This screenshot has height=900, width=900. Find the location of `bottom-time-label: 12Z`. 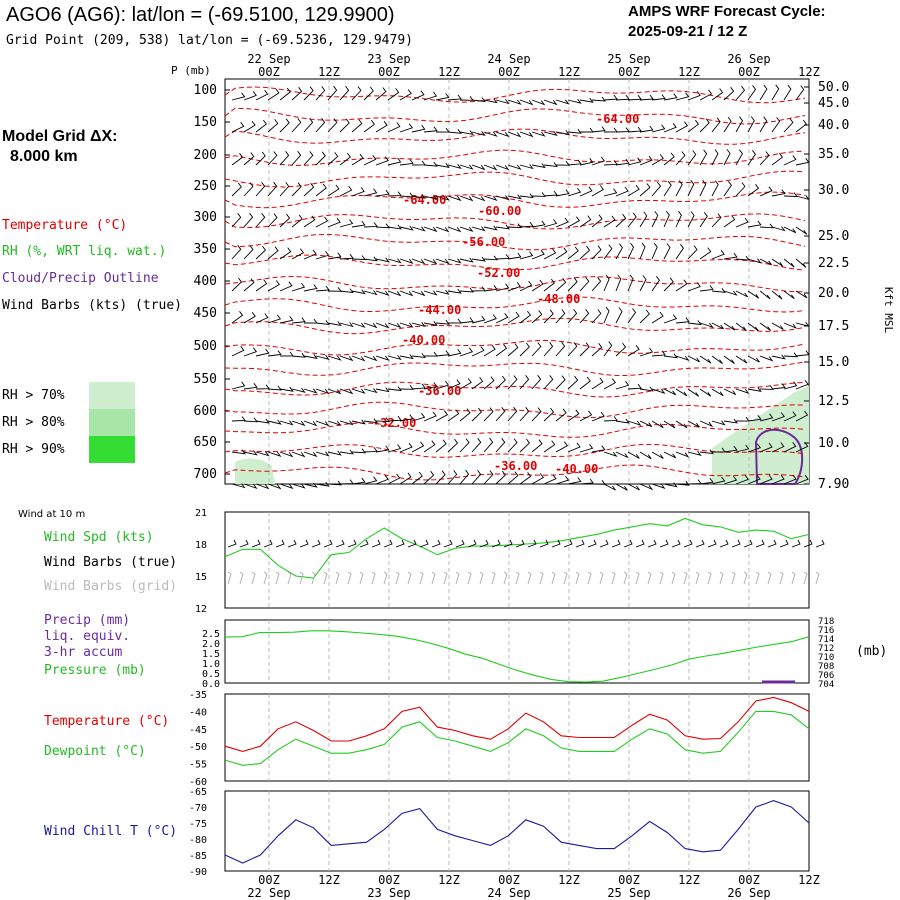

bottom-time-label: 12Z is located at coordinates (569, 880).